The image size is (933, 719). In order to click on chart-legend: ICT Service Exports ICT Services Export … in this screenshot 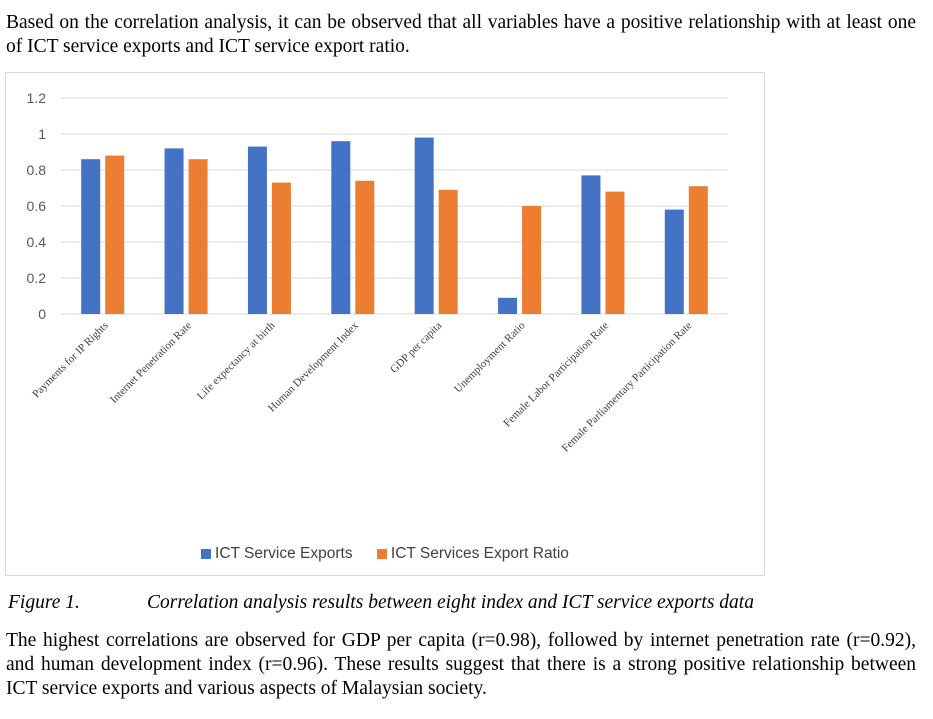, I will do `click(385, 554)`.